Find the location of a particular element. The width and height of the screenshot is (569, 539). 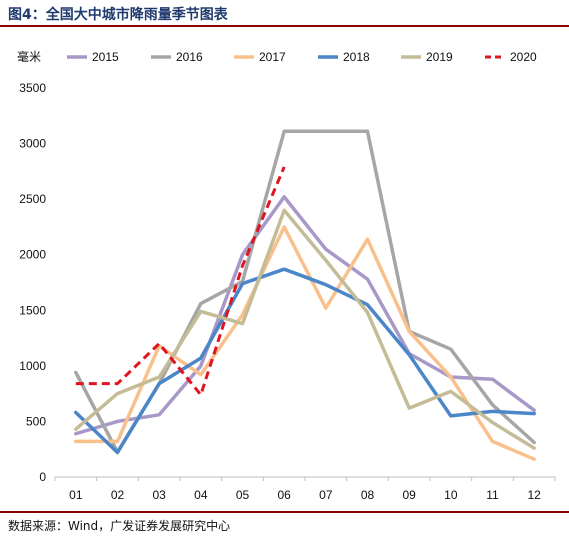

y-tick-label: 3000 is located at coordinates (32, 144).